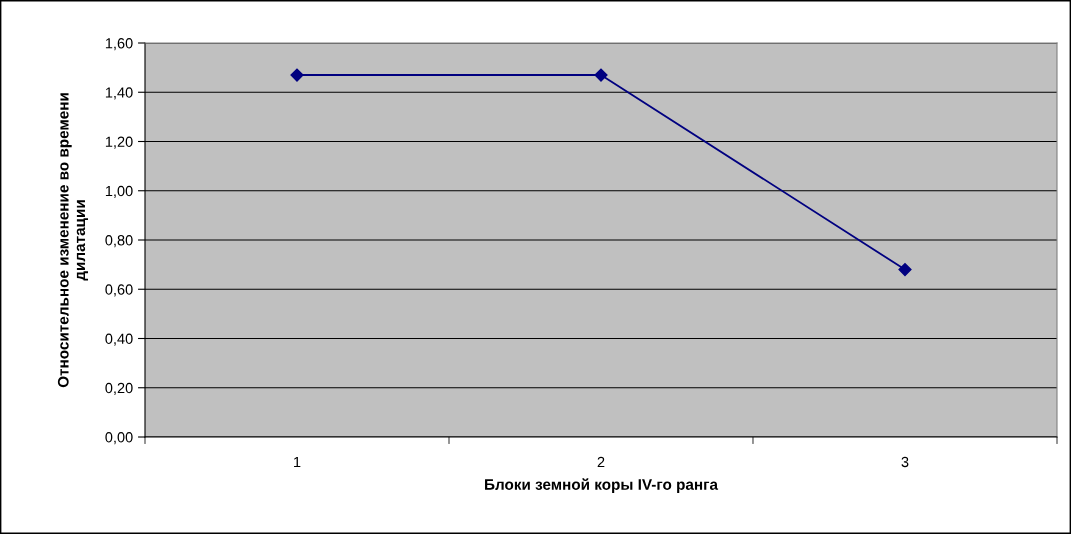 Image resolution: width=1071 pixels, height=534 pixels. I want to click on y-tick-label: 0,80, so click(119, 241).